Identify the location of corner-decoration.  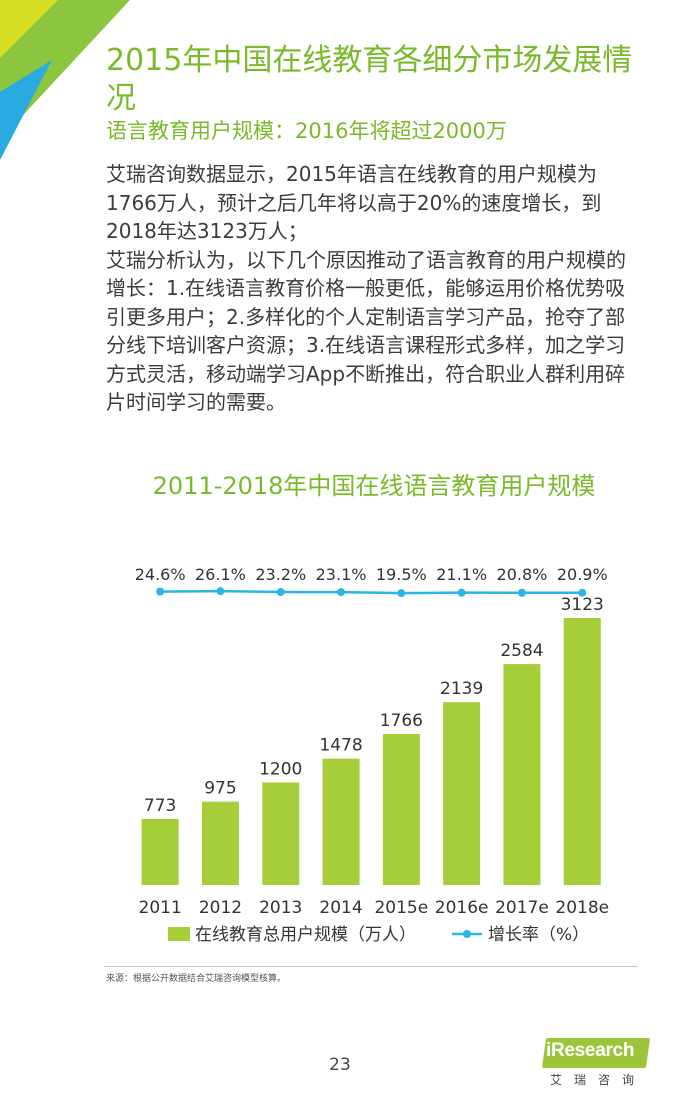
(65, 80).